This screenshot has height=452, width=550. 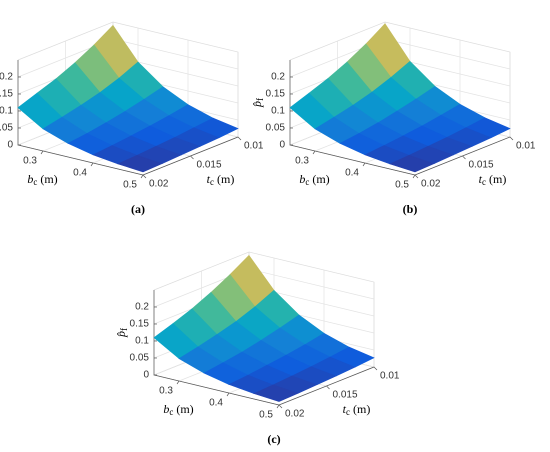 What do you see at coordinates (273, 439) in the screenshot?
I see `panel-label: (c)` at bounding box center [273, 439].